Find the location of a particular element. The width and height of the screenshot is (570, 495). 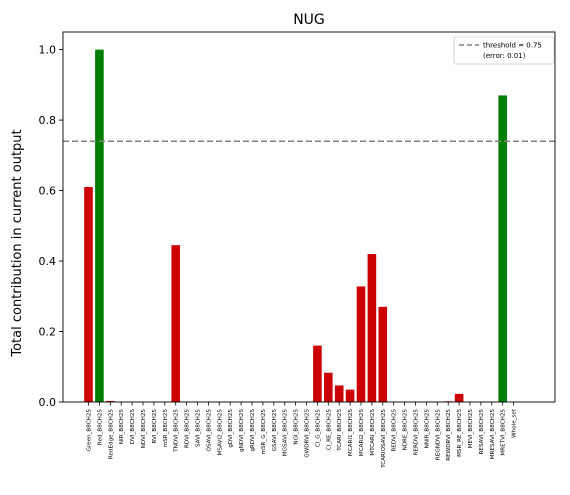

y-tick-label: 0.2 is located at coordinates (48, 332).